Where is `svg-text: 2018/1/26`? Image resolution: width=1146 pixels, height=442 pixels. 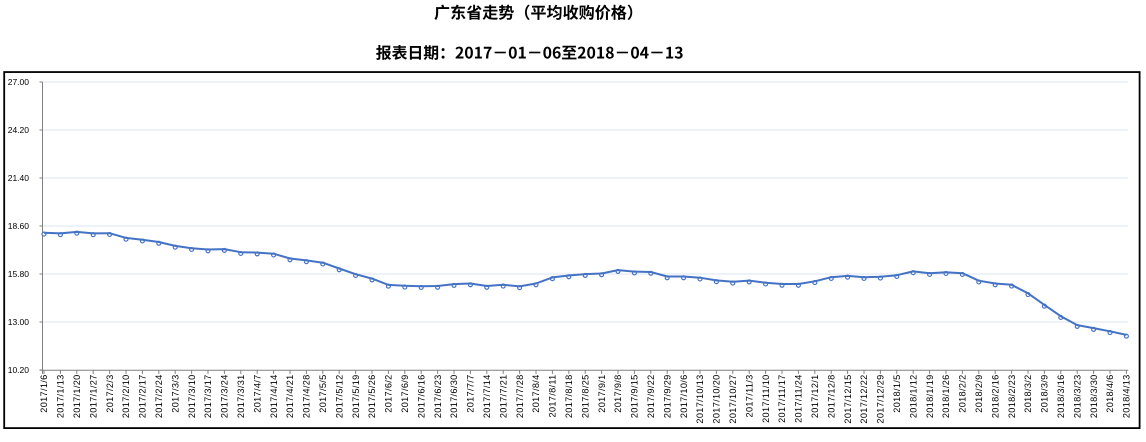
svg-text: 2018/1/26 is located at coordinates (946, 396).